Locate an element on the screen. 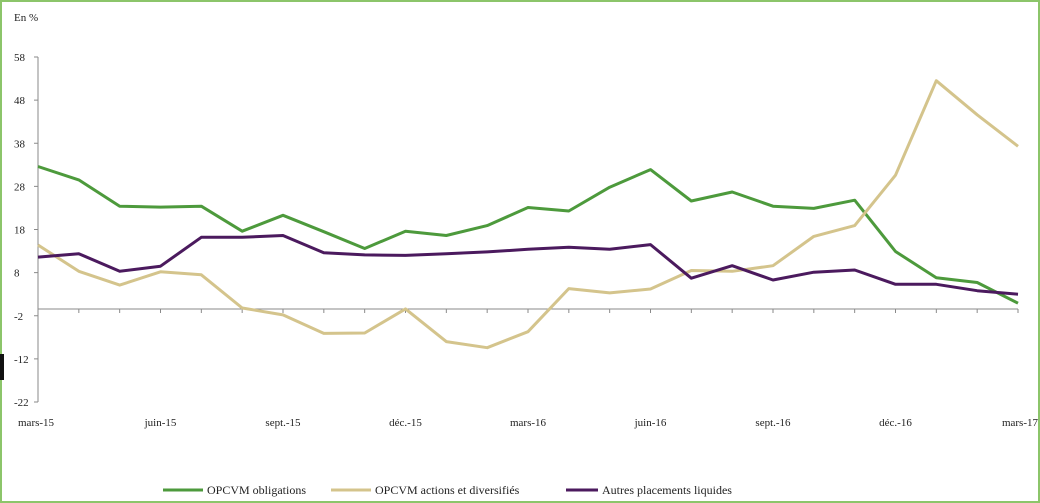  y-tick-label: 48 is located at coordinates (20, 101).